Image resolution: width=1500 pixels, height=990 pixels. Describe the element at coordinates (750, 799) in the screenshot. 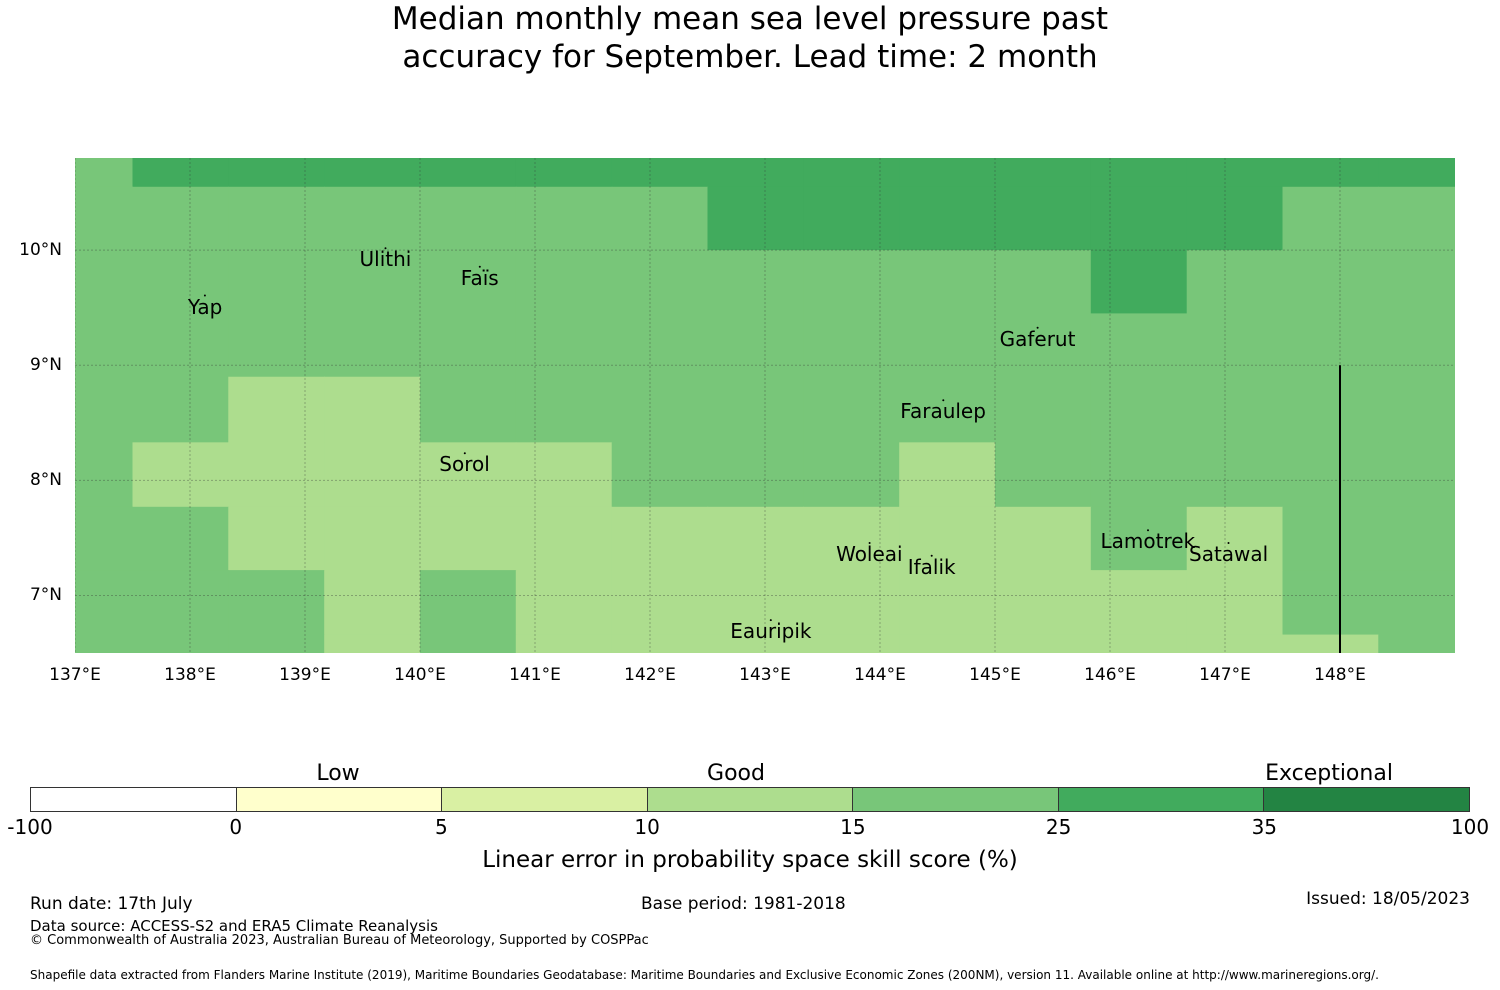

I see `colorbar` at that location.